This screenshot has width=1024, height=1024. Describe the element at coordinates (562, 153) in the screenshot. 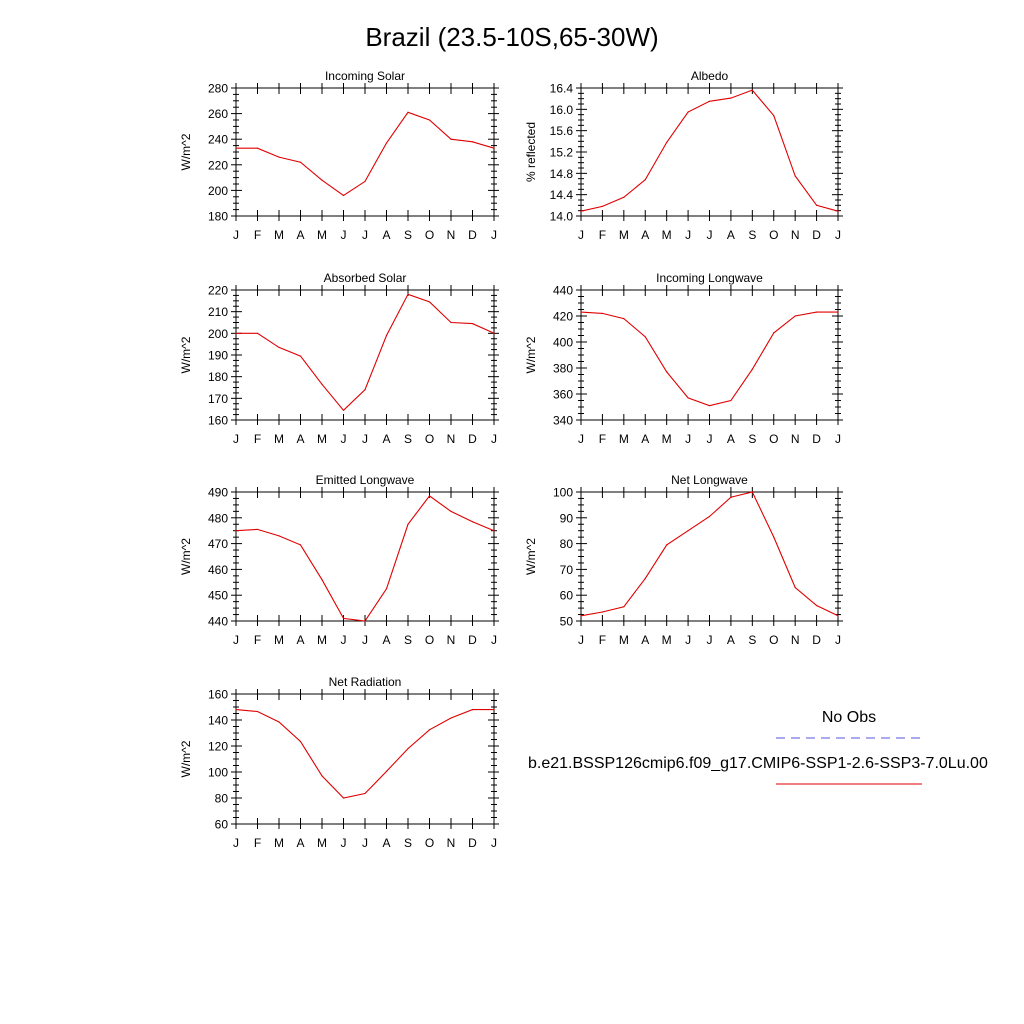

I see `y-tick-label: 15.2` at that location.